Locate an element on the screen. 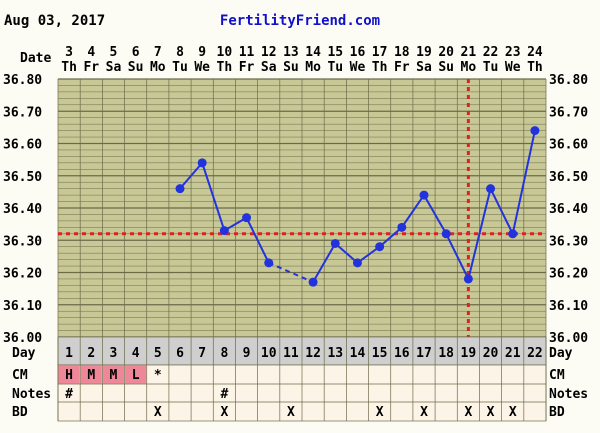 This screenshot has width=600, height=433. temp-line-gap is located at coordinates (291, 272).